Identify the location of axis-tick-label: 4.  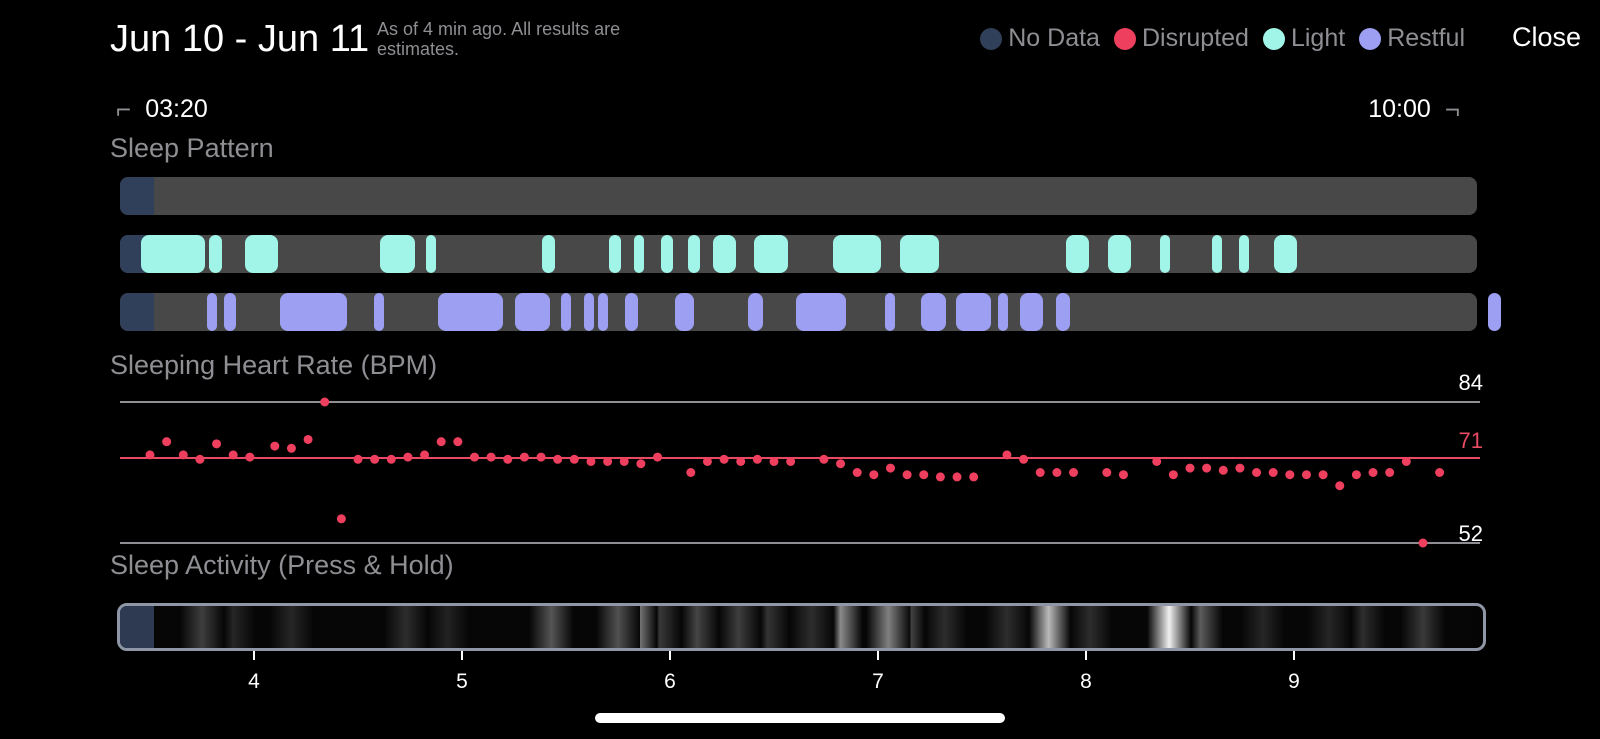
(254, 681).